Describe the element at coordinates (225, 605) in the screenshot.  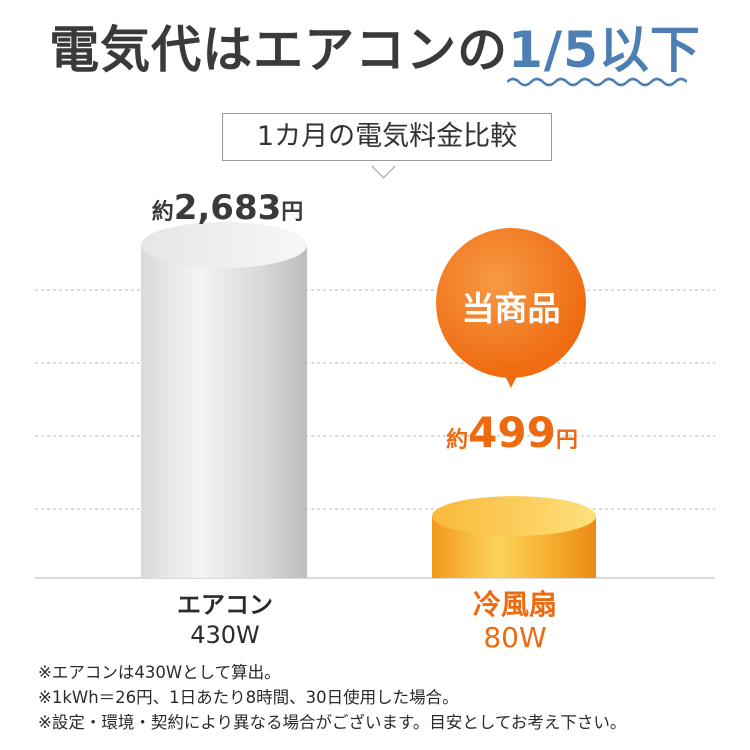
I see `category-name: エアコン` at that location.